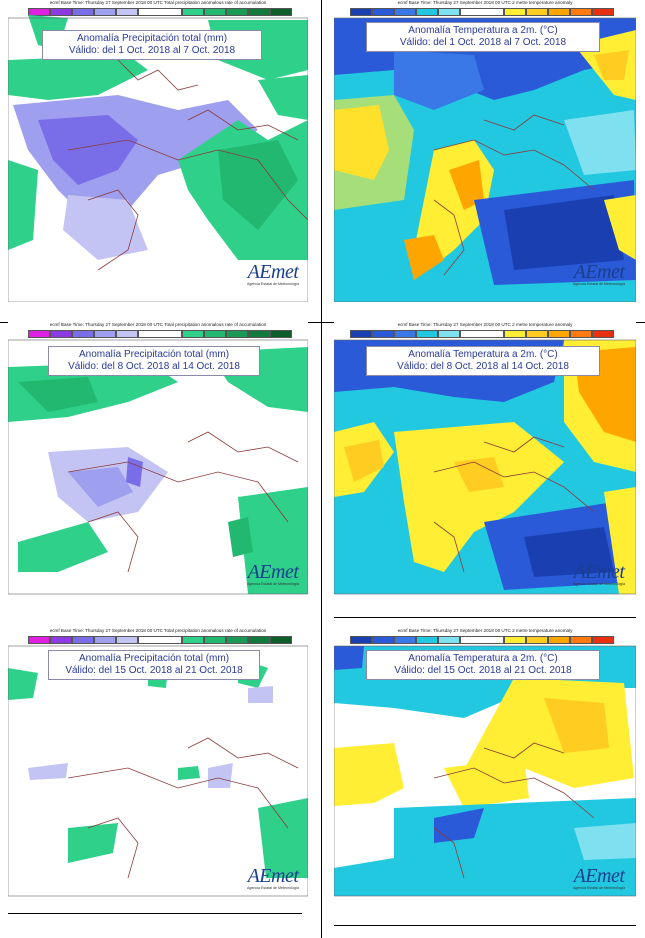 The width and height of the screenshot is (645, 938). Describe the element at coordinates (322, 322) in the screenshot. I see `rule-row1` at that location.